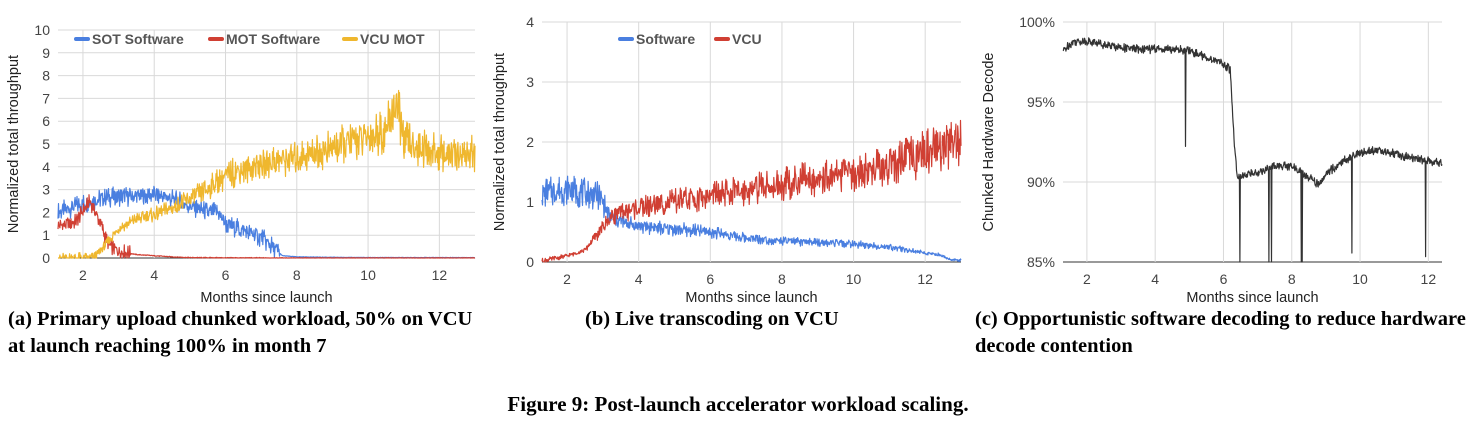 The height and width of the screenshot is (428, 1476). I want to click on y-tick-label: 95%, so click(1041, 102).